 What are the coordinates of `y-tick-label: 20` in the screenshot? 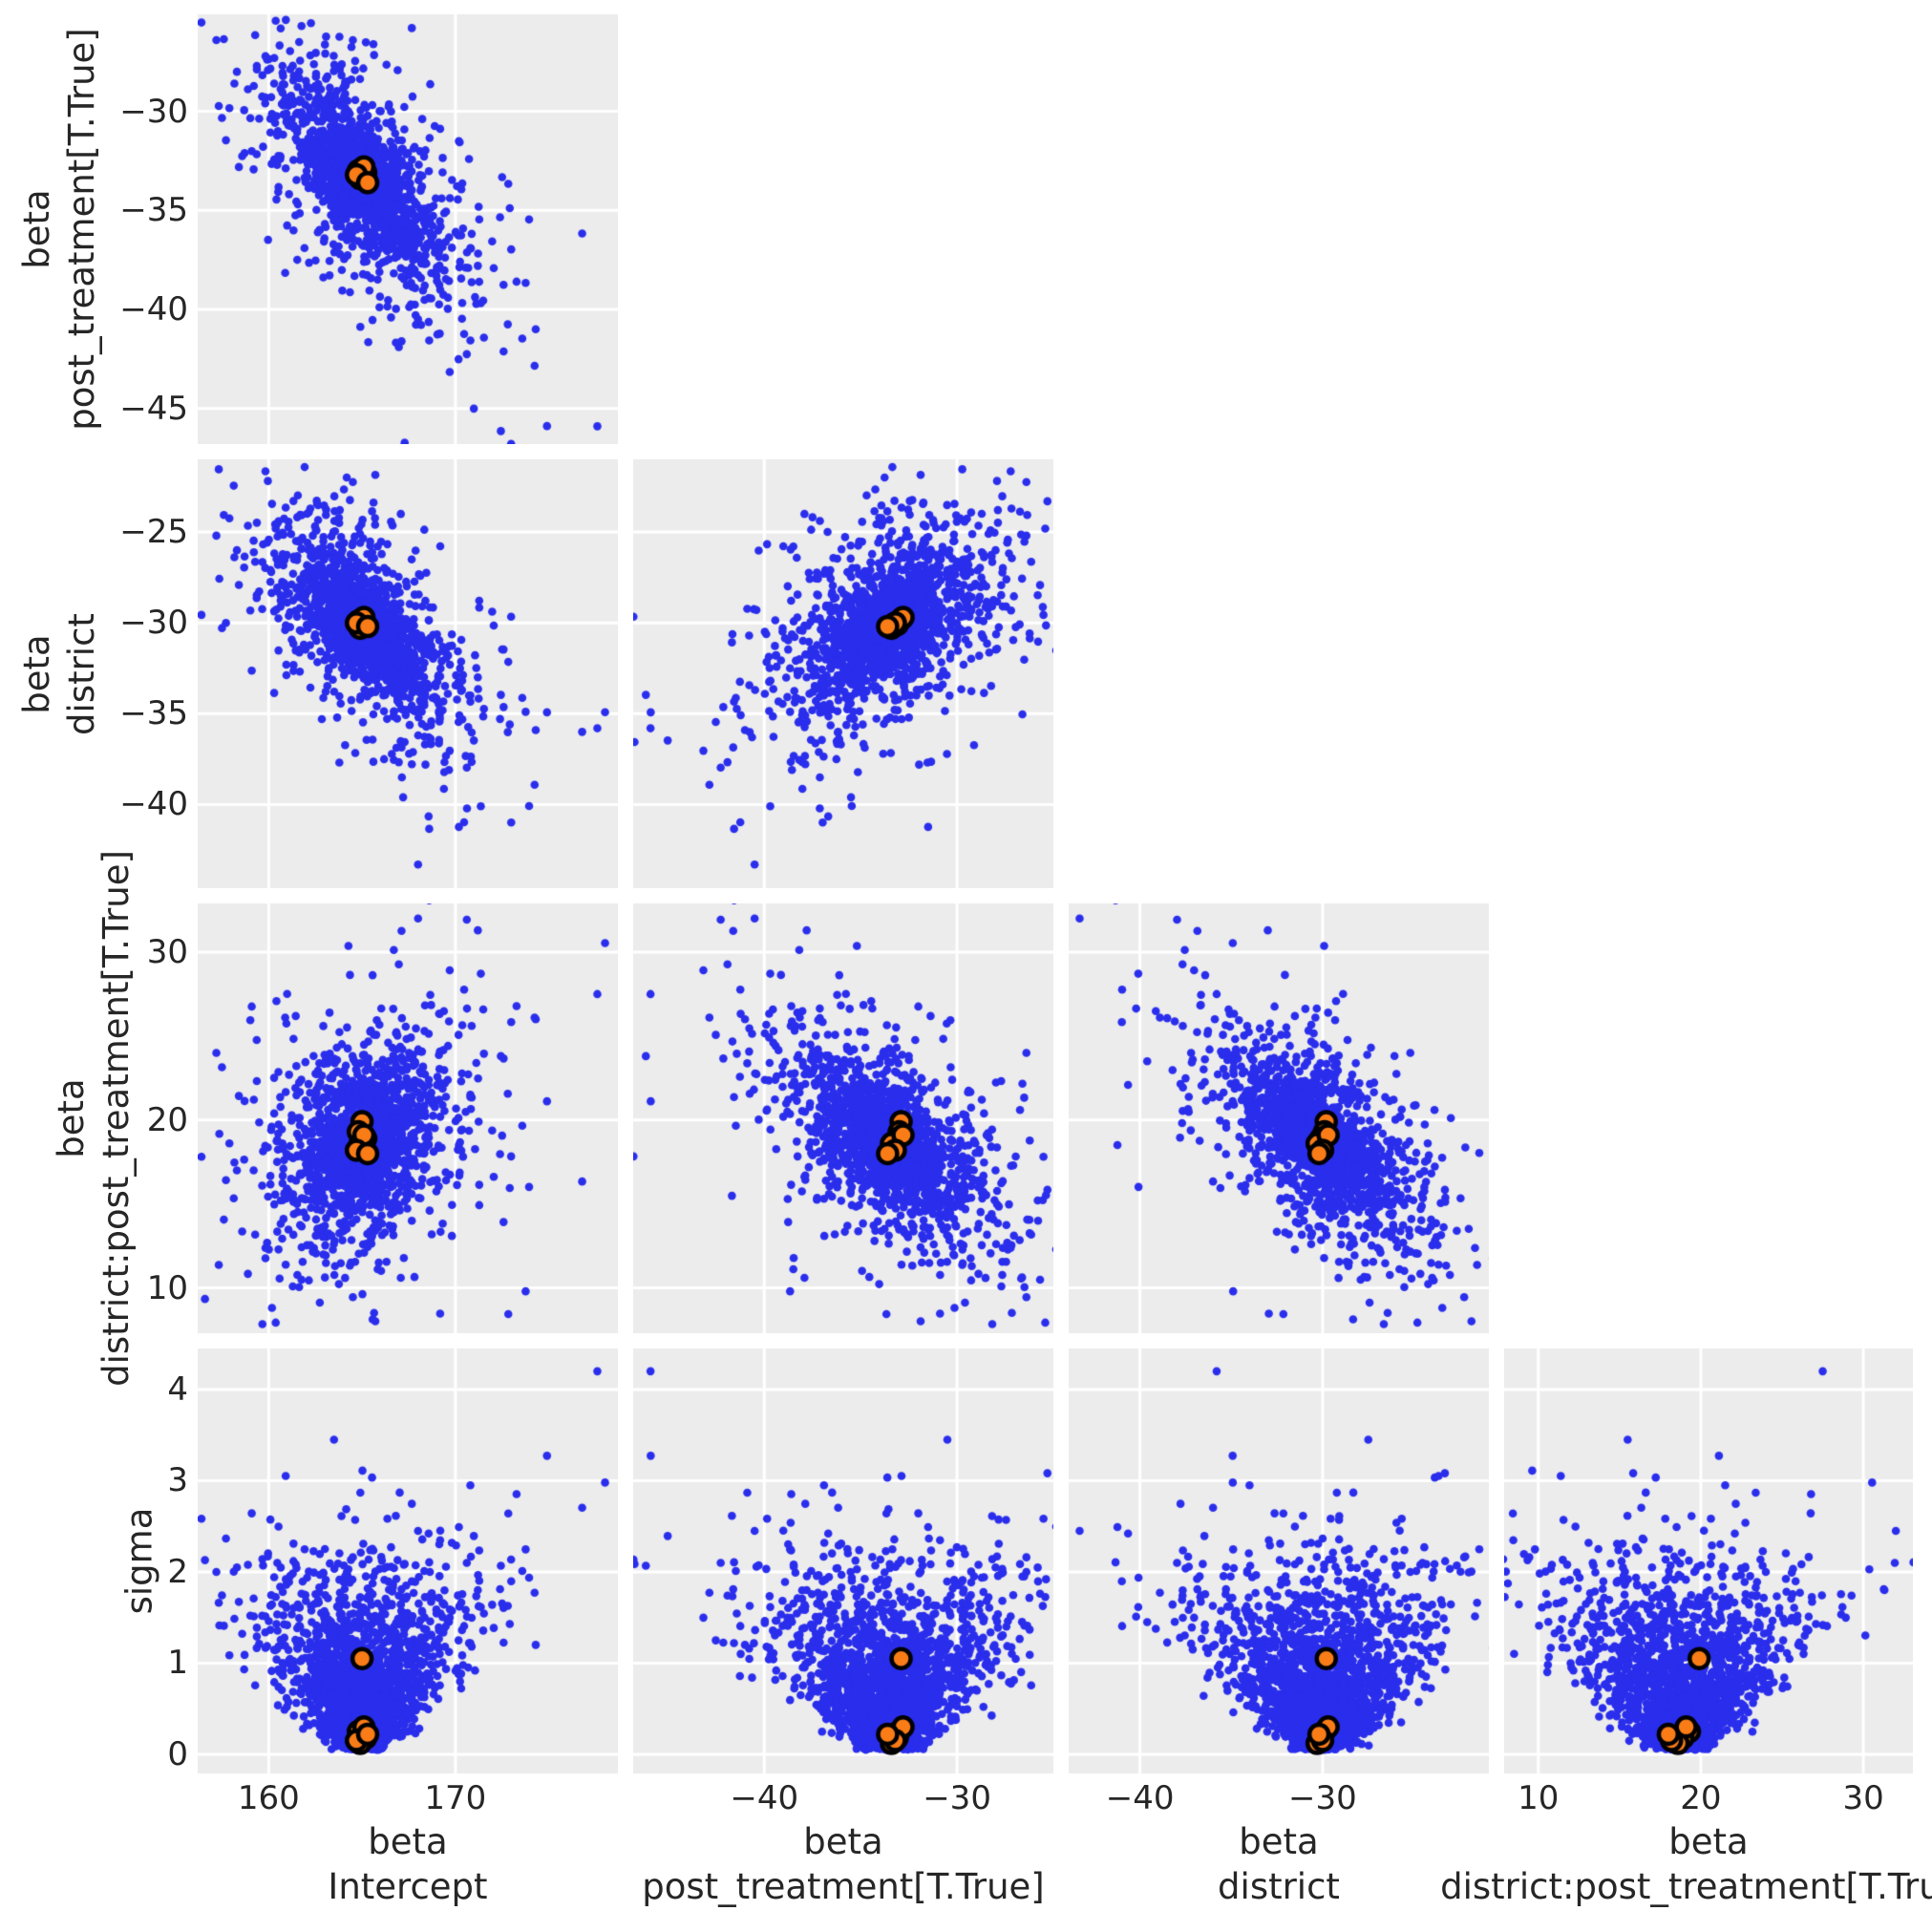 It's located at (167, 1119).